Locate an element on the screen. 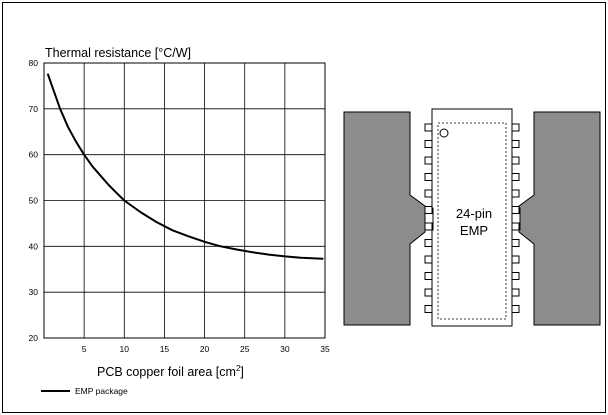 The height and width of the screenshot is (415, 608). x-tick-label: 20 is located at coordinates (205, 349).